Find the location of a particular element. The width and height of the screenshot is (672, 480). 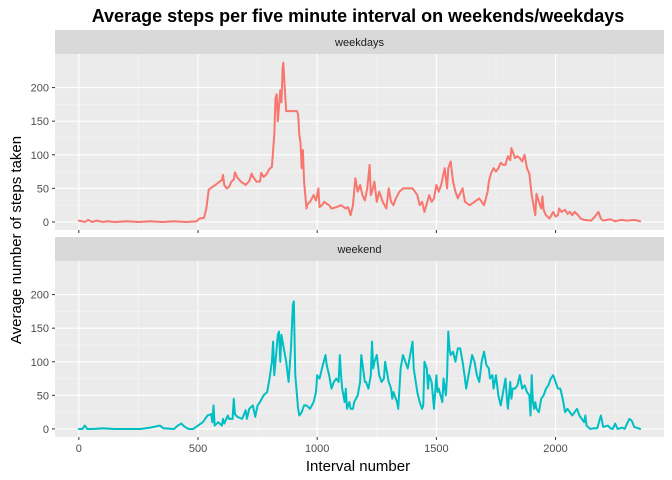

x-tick-label: 0 is located at coordinates (79, 449).